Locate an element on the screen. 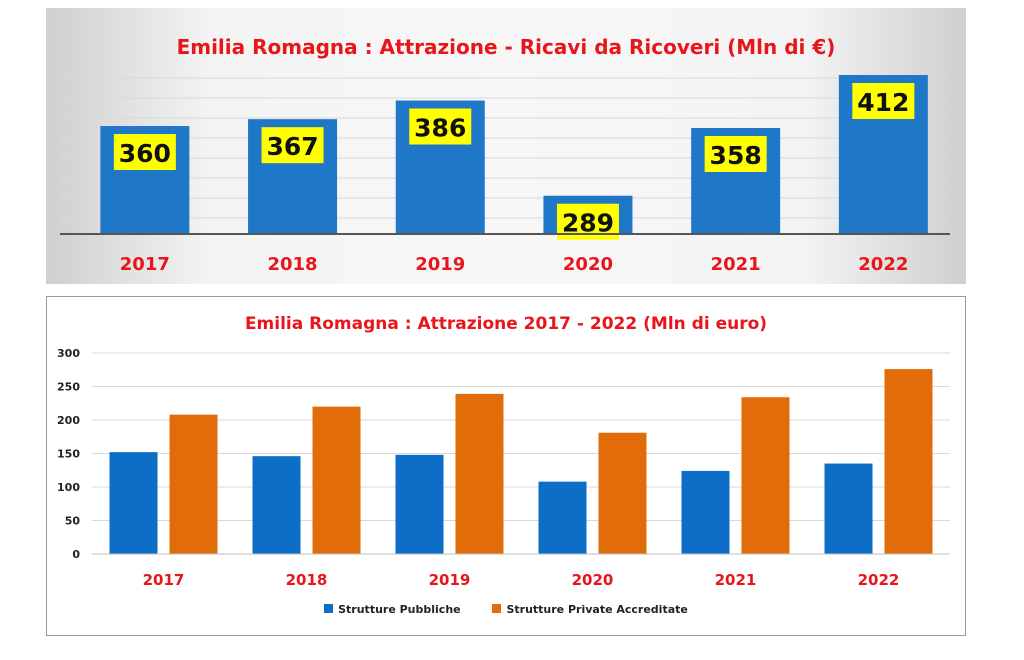 This screenshot has width=1024, height=660. y-tick-label: 250 is located at coordinates (68, 387).